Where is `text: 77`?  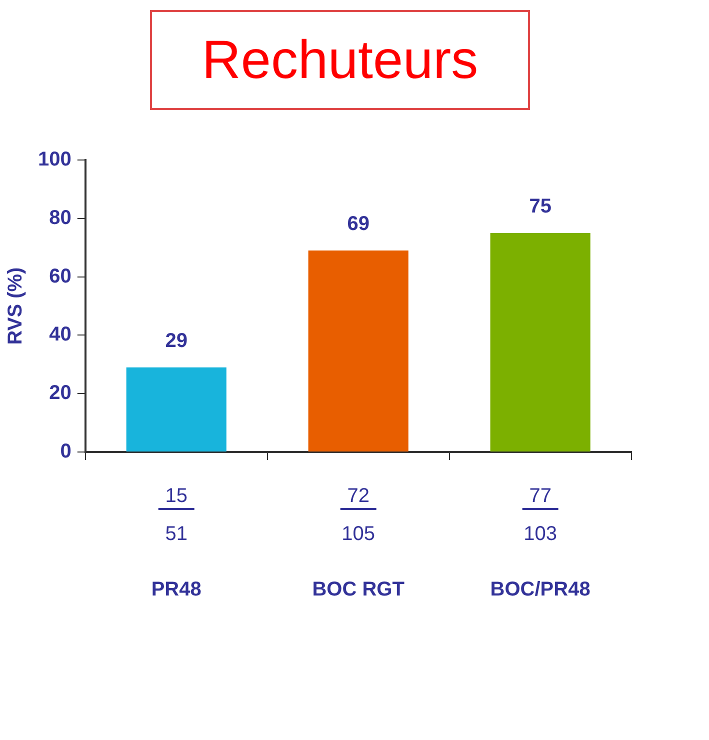 text: 77 is located at coordinates (540, 496).